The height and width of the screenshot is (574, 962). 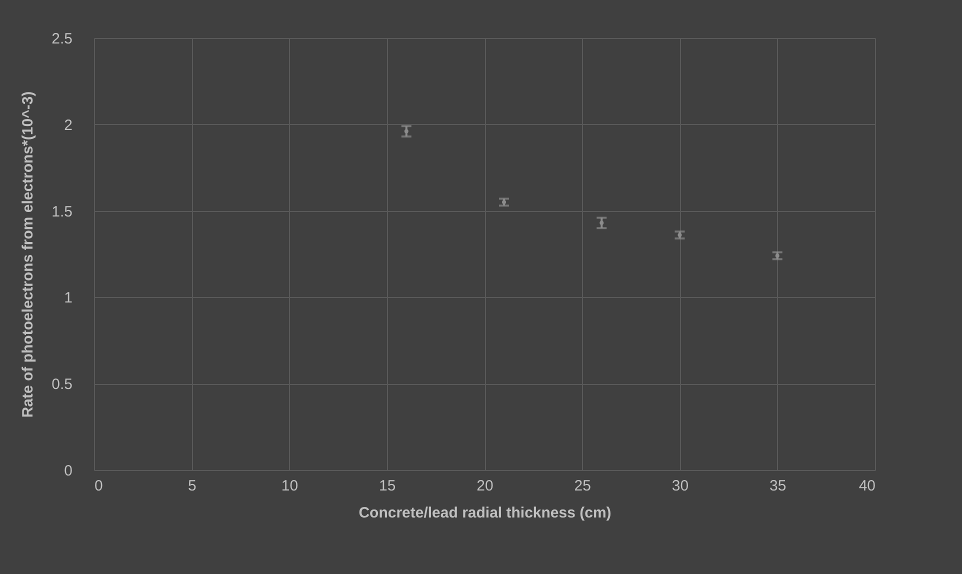 I want to click on x-tick-label: 20, so click(x=485, y=486).